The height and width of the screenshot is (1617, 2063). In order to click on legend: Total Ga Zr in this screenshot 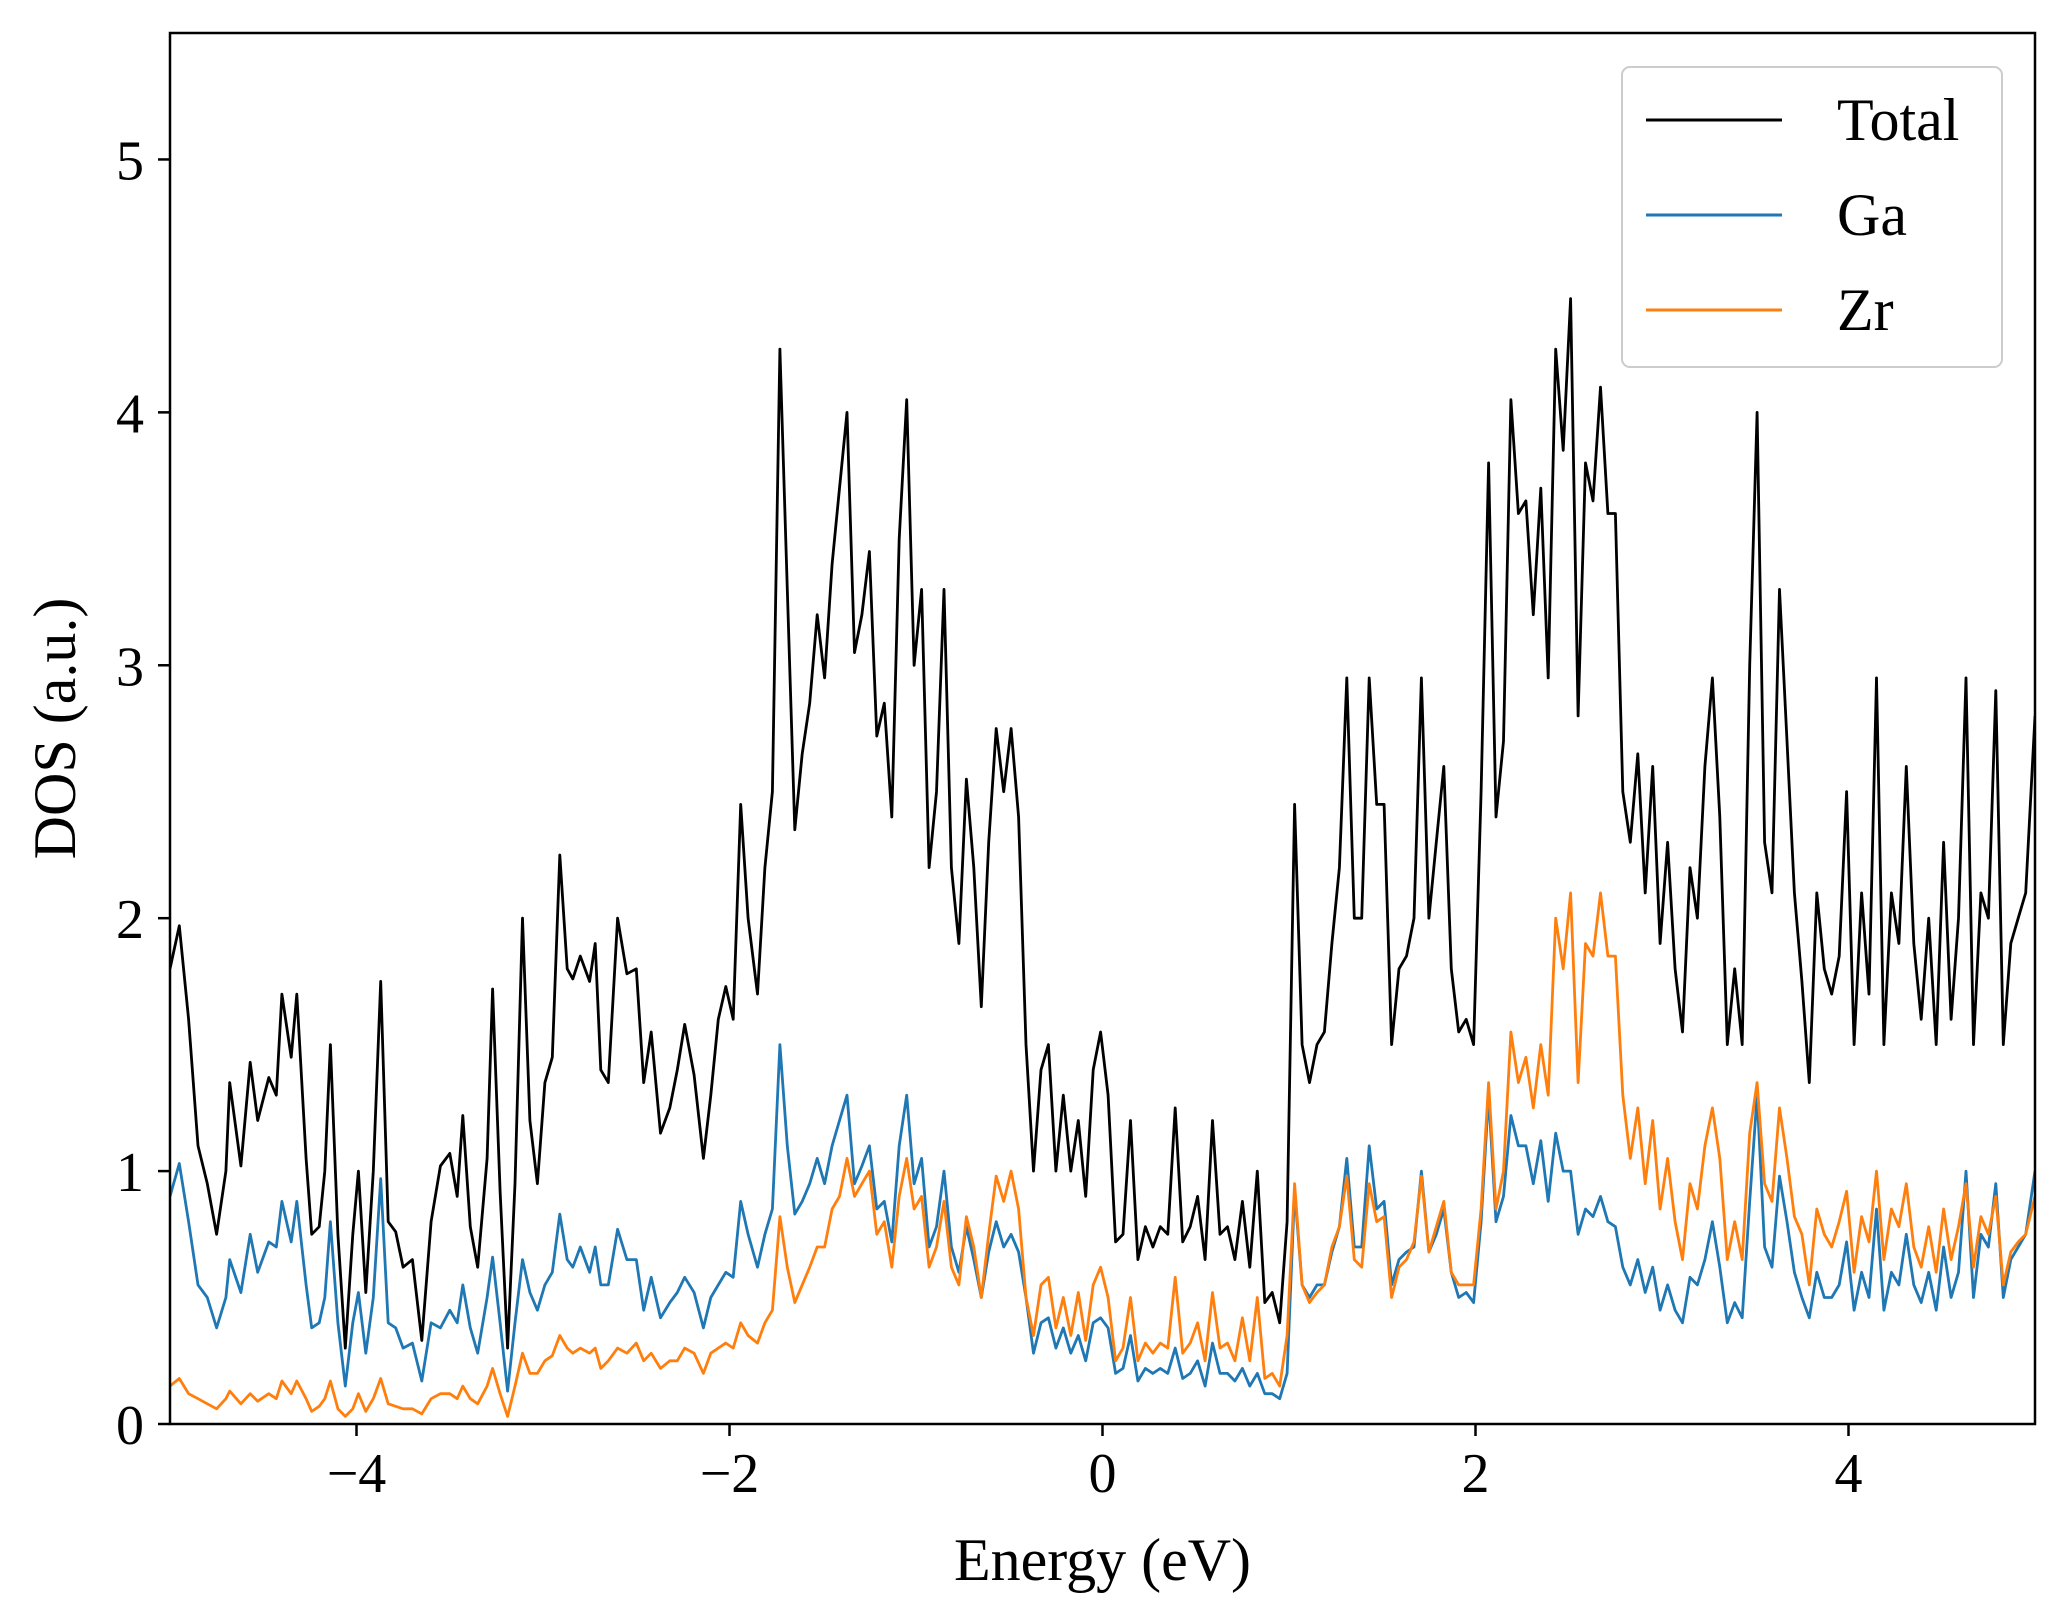, I will do `click(1812, 217)`.